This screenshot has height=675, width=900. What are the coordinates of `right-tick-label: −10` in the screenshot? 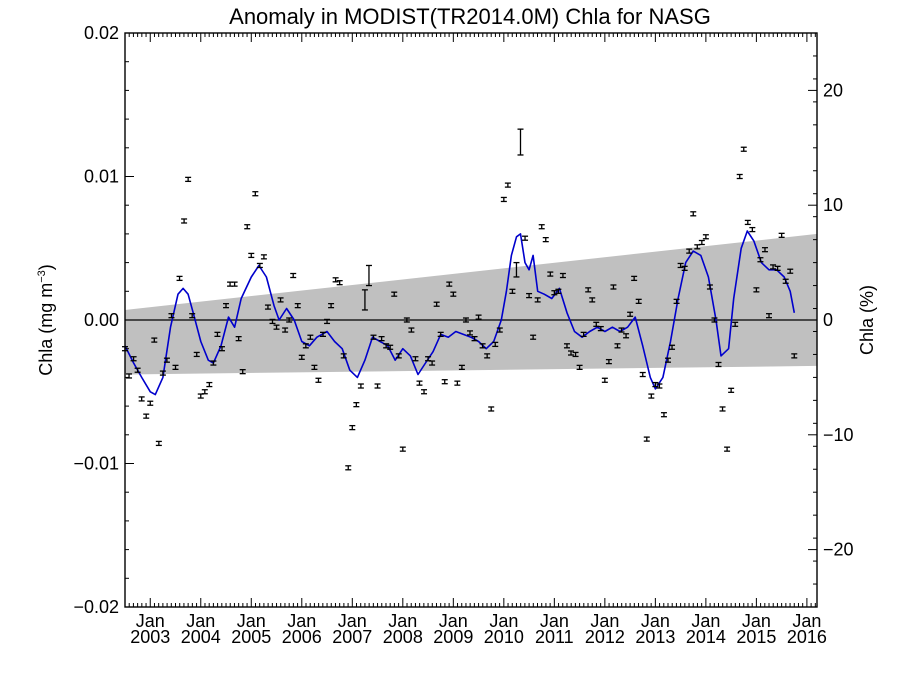 It's located at (838, 435).